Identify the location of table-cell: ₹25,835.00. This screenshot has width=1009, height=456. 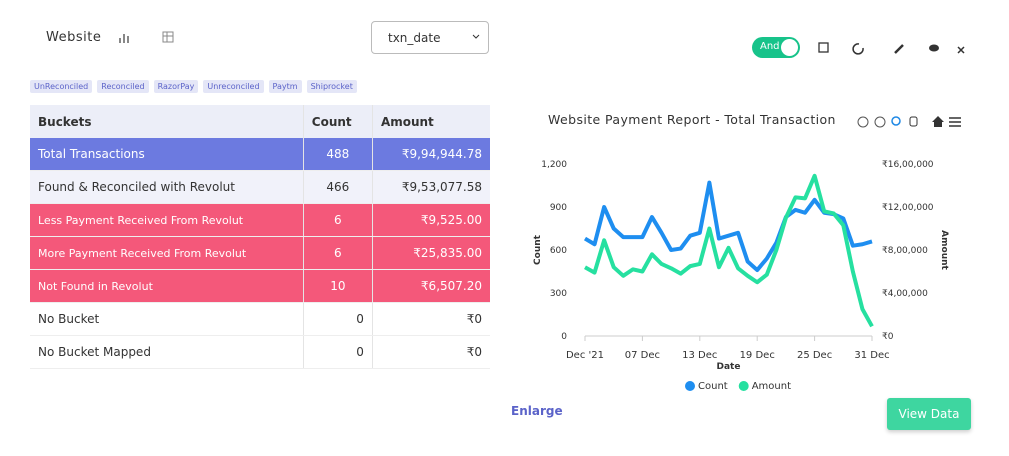
(430, 253).